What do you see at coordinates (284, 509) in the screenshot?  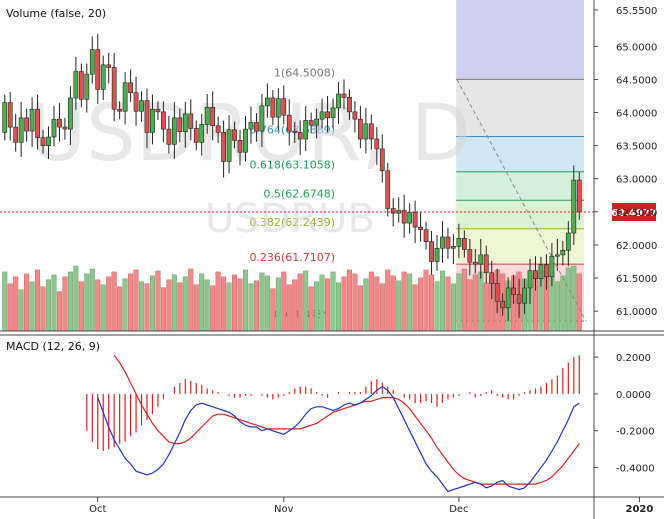 I see `time-tick-label: Nov` at bounding box center [284, 509].